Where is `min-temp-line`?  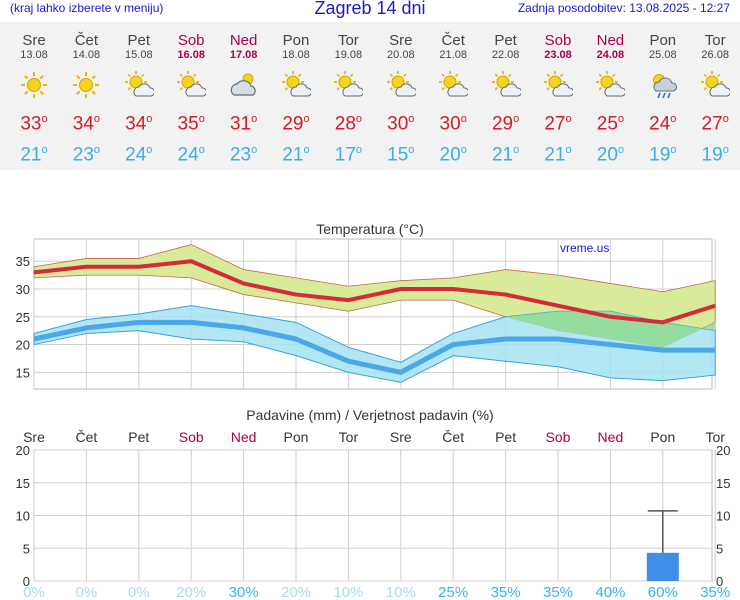 min-temp-line is located at coordinates (374, 347).